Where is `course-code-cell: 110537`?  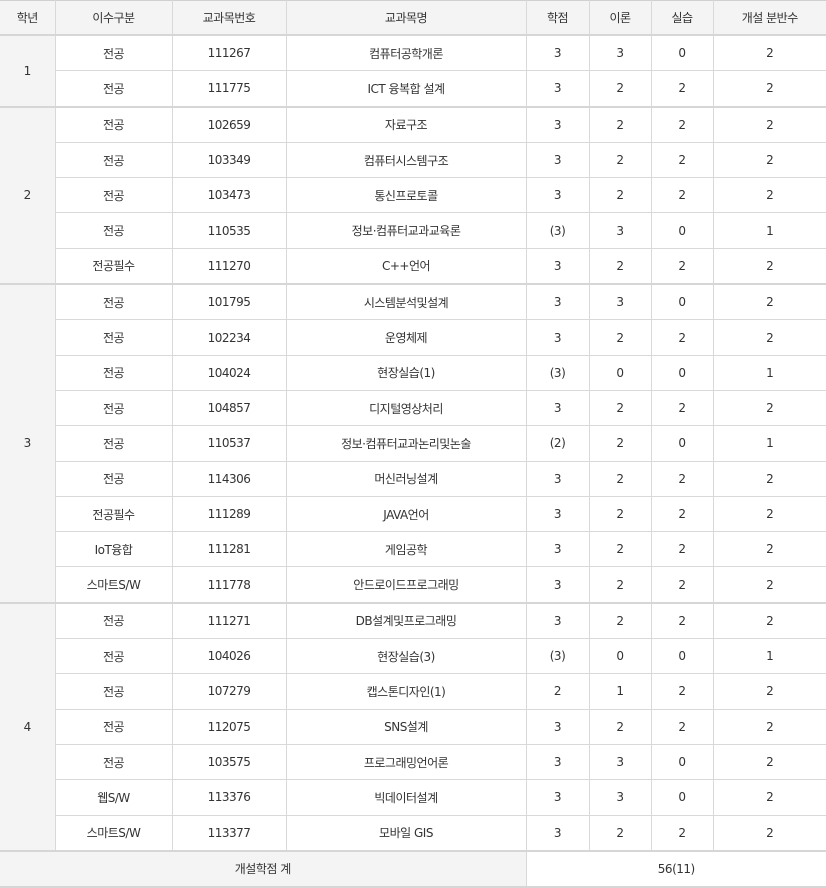 course-code-cell: 110537 is located at coordinates (229, 443).